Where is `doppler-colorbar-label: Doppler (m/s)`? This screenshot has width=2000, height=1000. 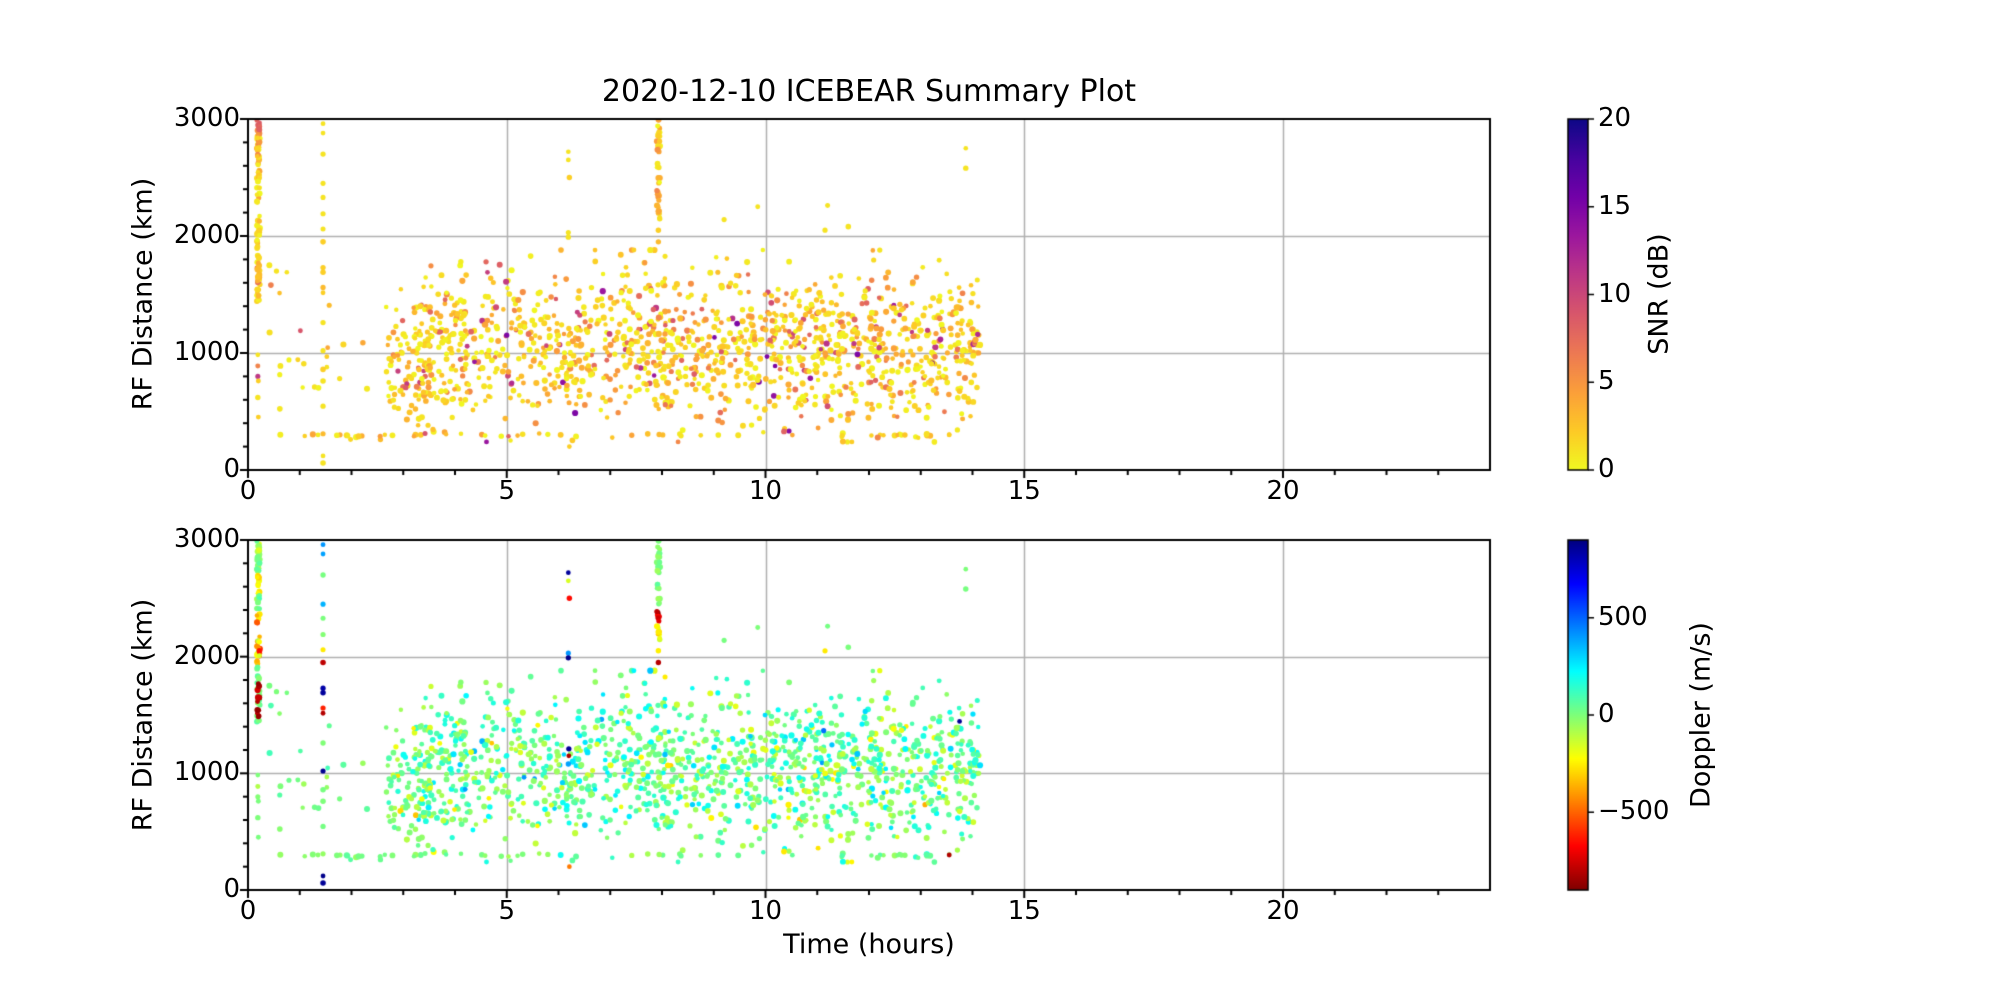 doppler-colorbar-label: Doppler (m/s) is located at coordinates (1701, 715).